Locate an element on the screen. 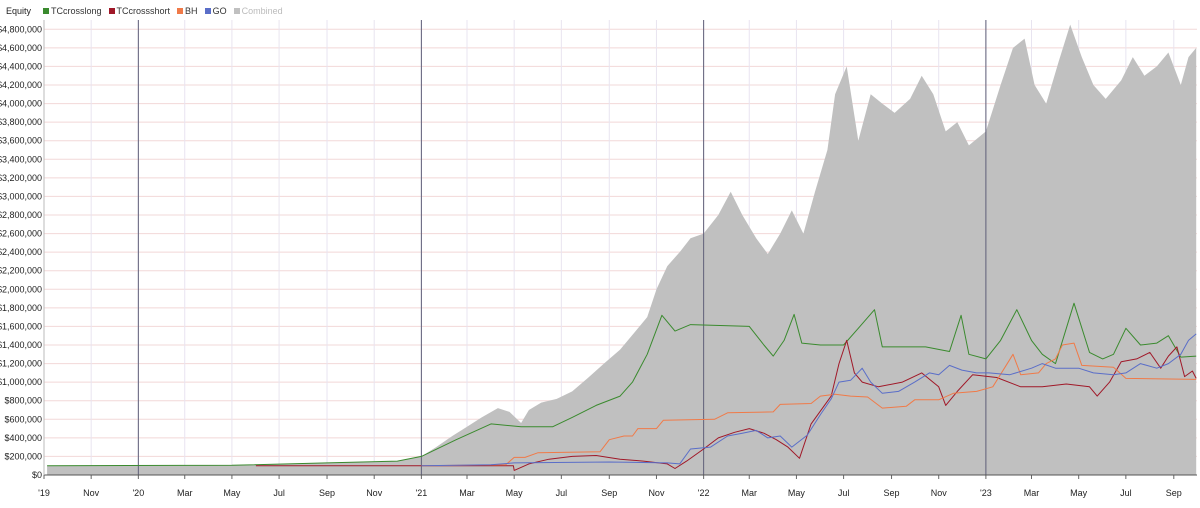  x-tick-label: '21 is located at coordinates (422, 493).